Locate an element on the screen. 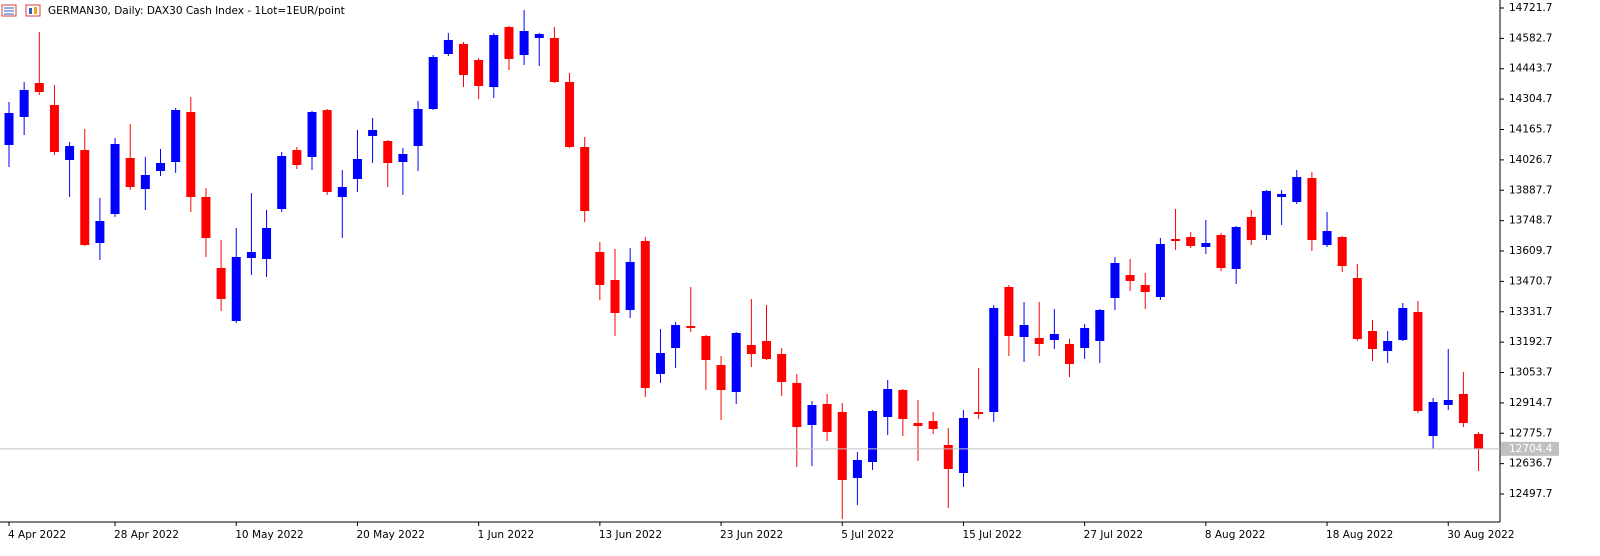 This screenshot has width=1600, height=556. x-tick-label: 13 Jun 2022 is located at coordinates (630, 535).